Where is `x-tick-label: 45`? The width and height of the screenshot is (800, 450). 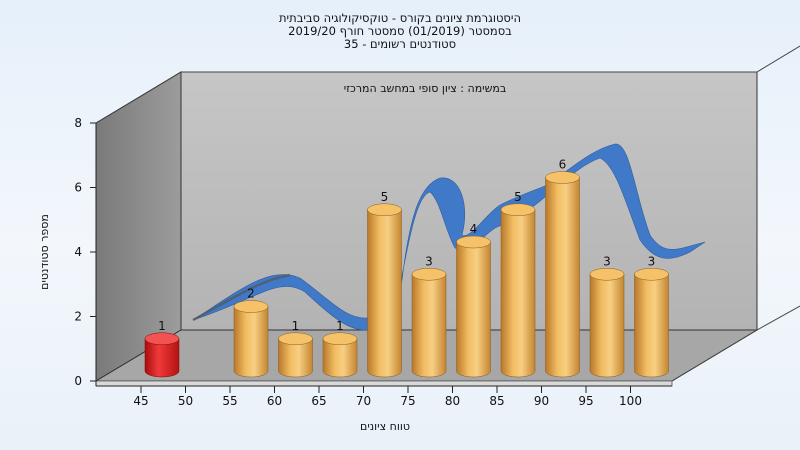
x-tick-label: 45 is located at coordinates (140, 401).